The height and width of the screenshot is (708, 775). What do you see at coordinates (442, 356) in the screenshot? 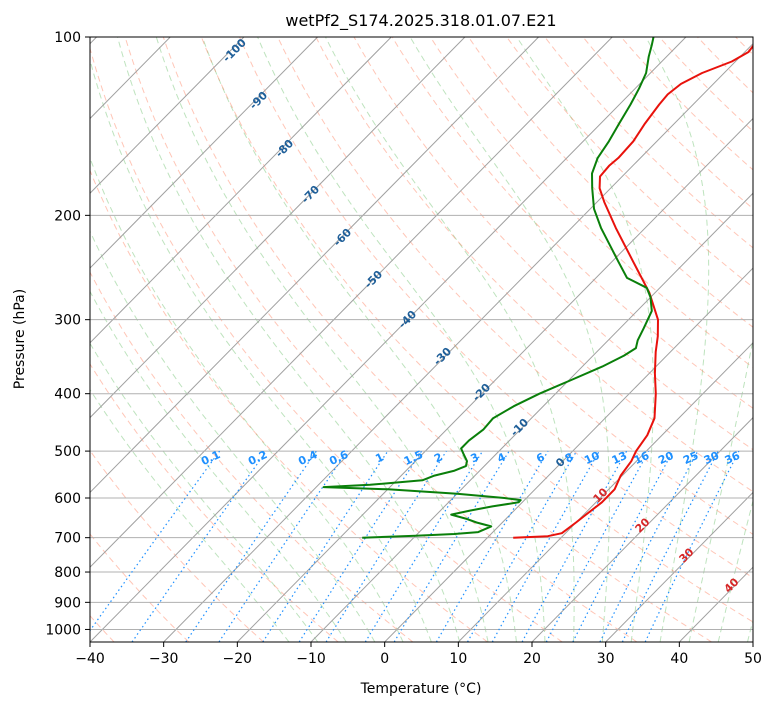
I see `dry-adiabat-label: -30` at bounding box center [442, 356].